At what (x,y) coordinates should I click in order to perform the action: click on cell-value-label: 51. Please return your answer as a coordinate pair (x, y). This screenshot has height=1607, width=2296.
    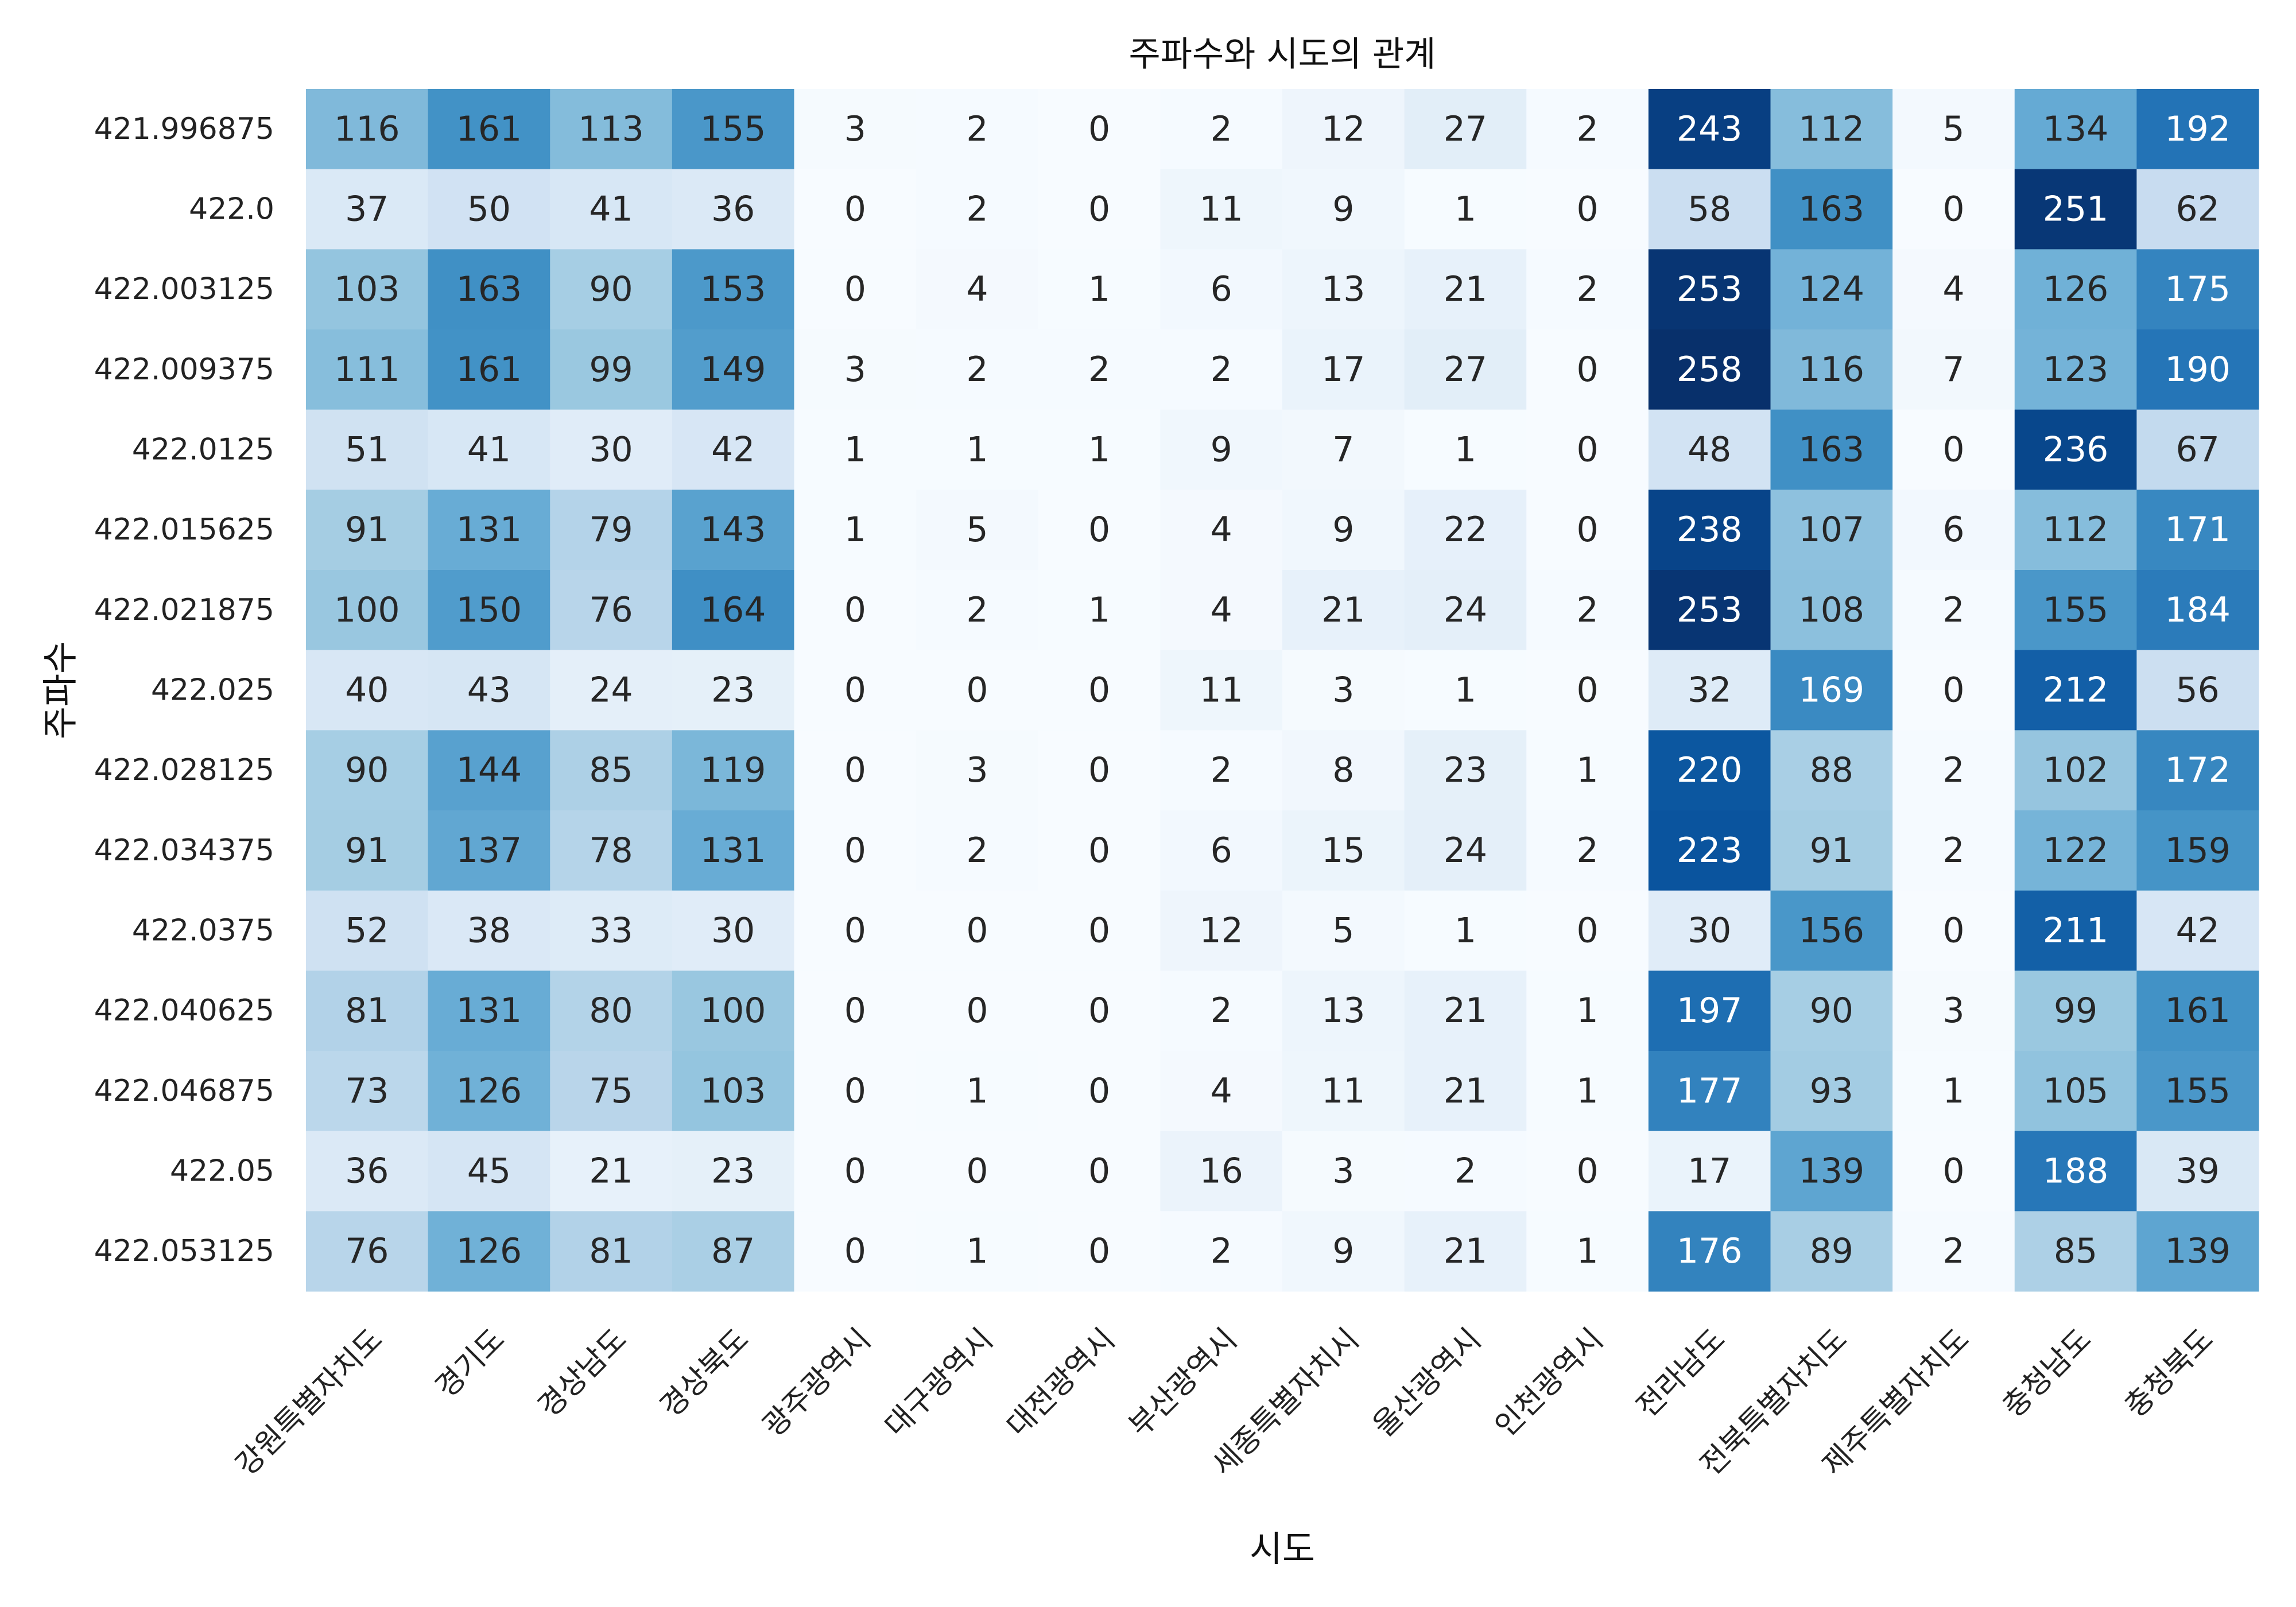
    Looking at the image, I should click on (367, 450).